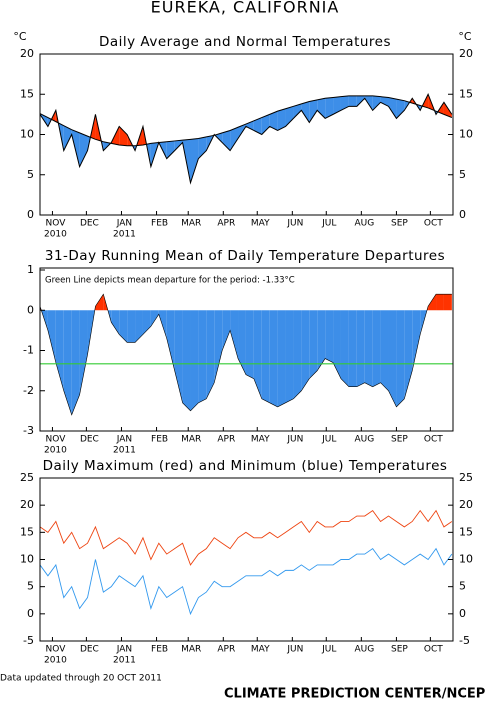 The width and height of the screenshot is (491, 703). Describe the element at coordinates (30, 269) in the screenshot. I see `y-tick-label: 1` at that location.